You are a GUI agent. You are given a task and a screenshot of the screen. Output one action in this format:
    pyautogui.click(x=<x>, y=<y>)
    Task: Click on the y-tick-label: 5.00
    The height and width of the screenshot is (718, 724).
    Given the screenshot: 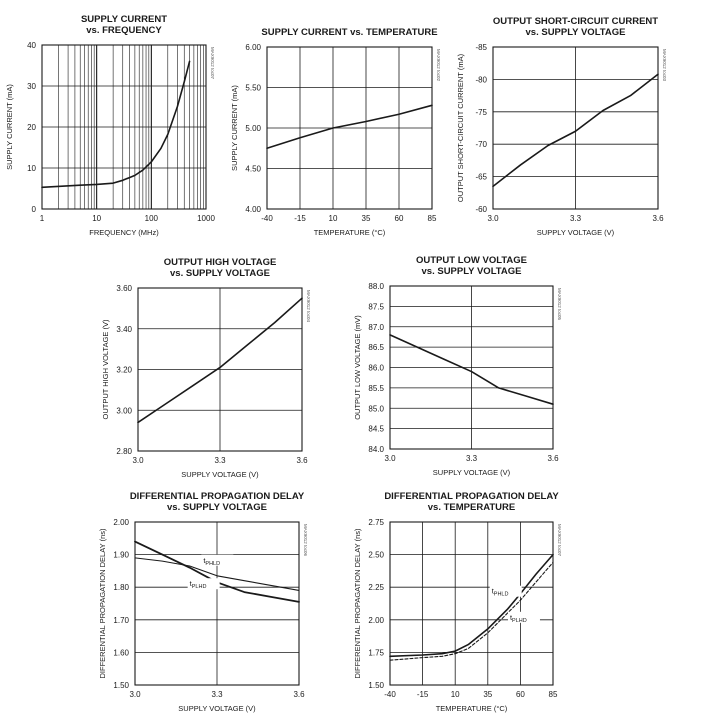 What is the action you would take?
    pyautogui.click(x=253, y=128)
    